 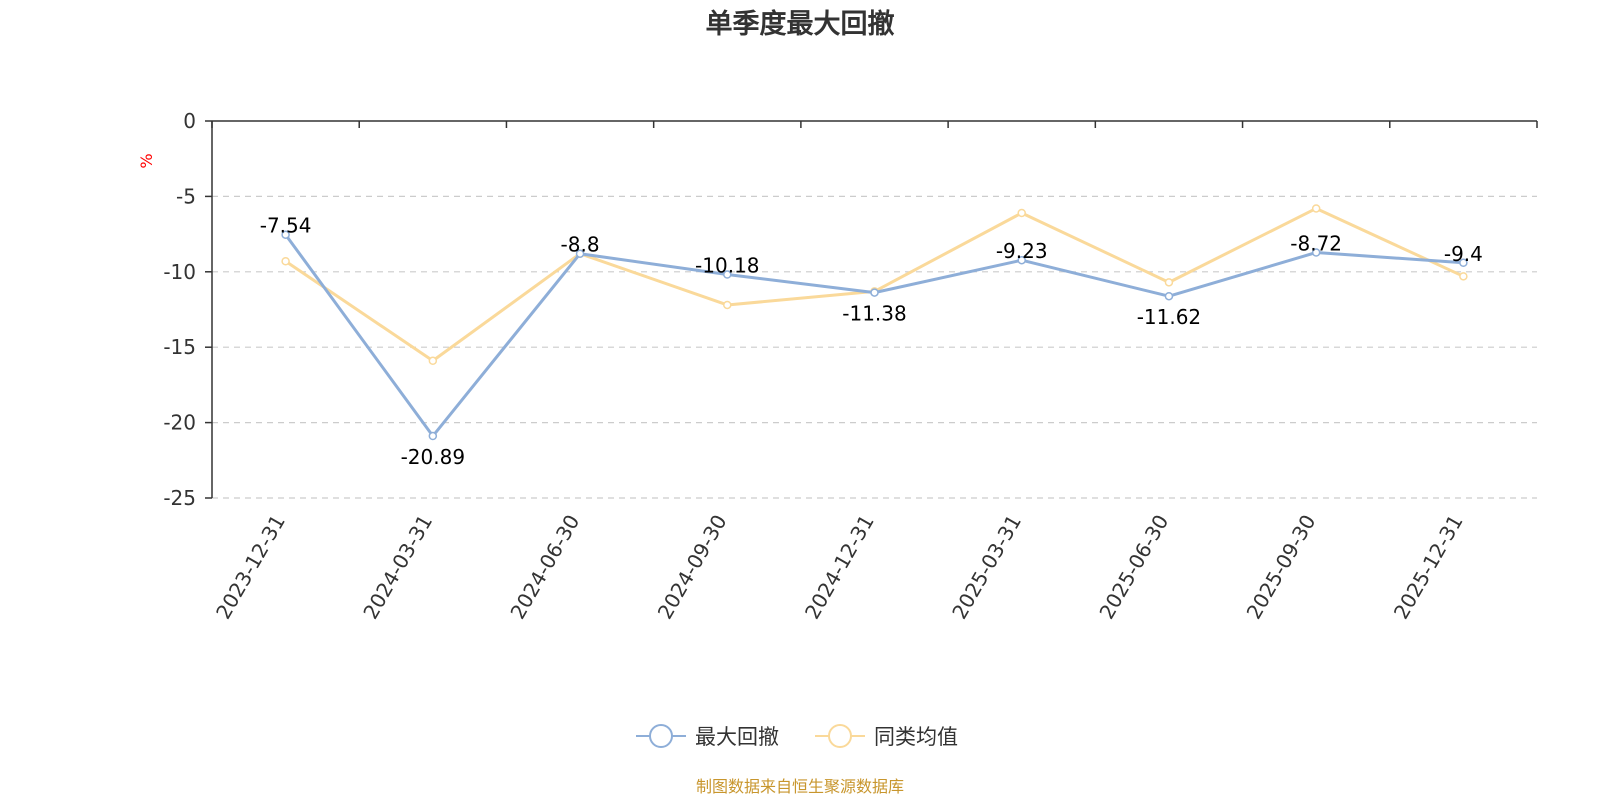 What do you see at coordinates (250, 567) in the screenshot?
I see `x-tick-label: 2023-12-31` at bounding box center [250, 567].